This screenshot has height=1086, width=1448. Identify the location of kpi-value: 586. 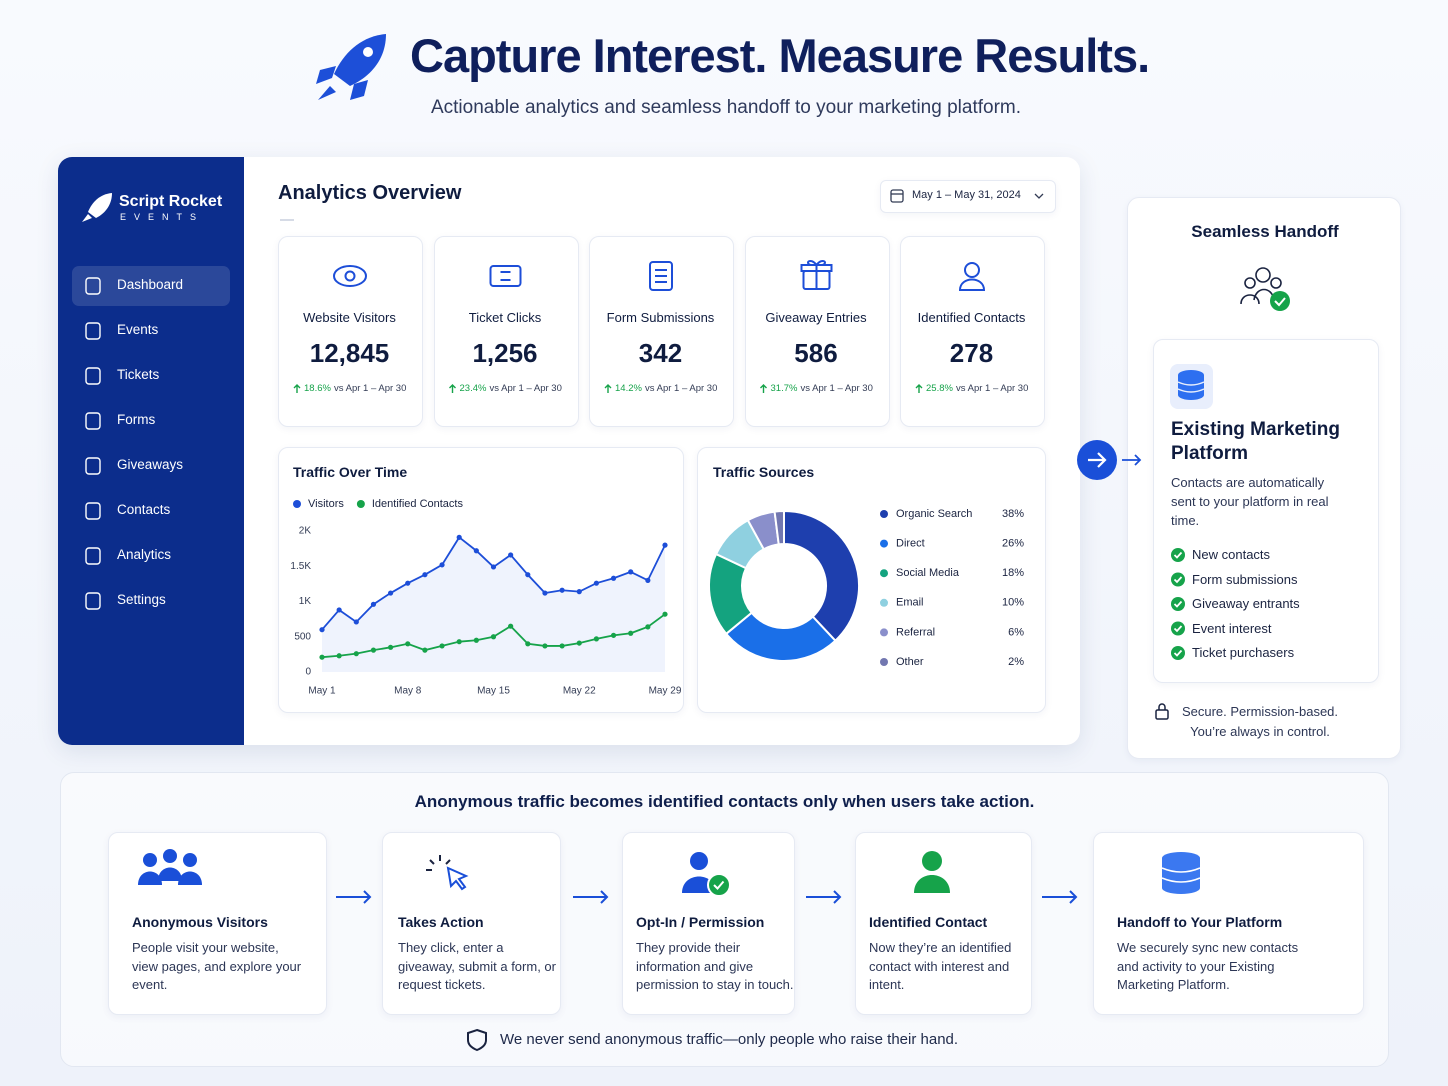
(816, 353).